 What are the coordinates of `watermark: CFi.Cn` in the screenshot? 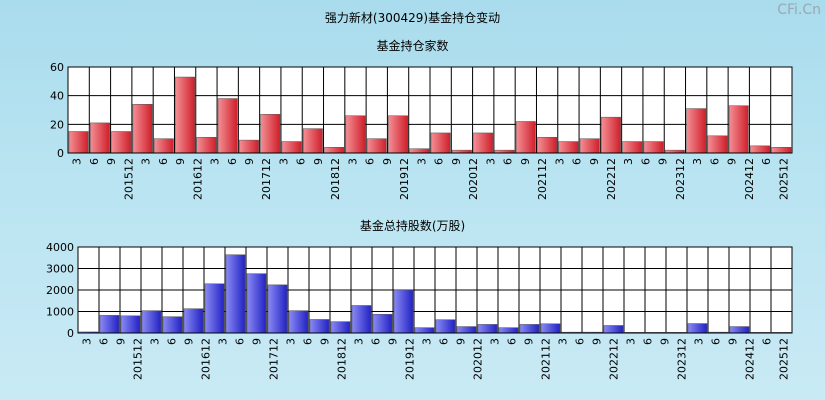 It's located at (799, 10).